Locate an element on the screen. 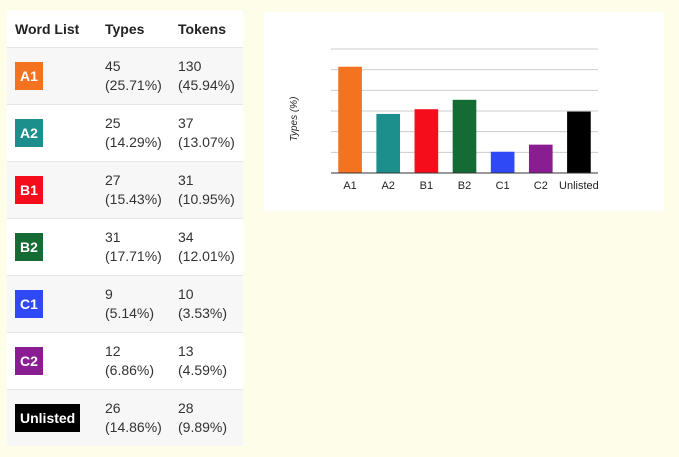  tokens-cell: 31 (10.95%) is located at coordinates (206, 190).